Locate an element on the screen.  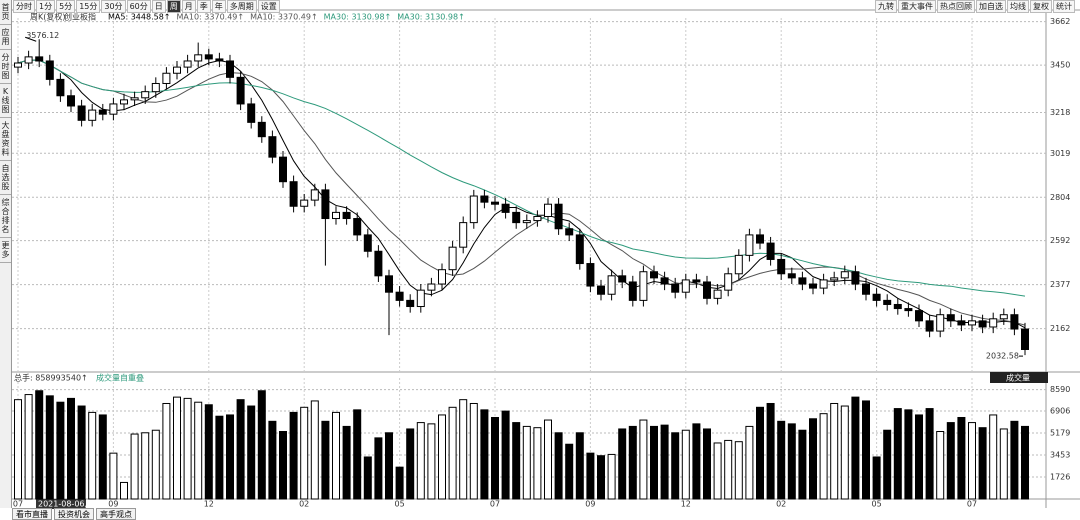
cursor-date: 2021-08-06,五 is located at coordinates (66, 504).